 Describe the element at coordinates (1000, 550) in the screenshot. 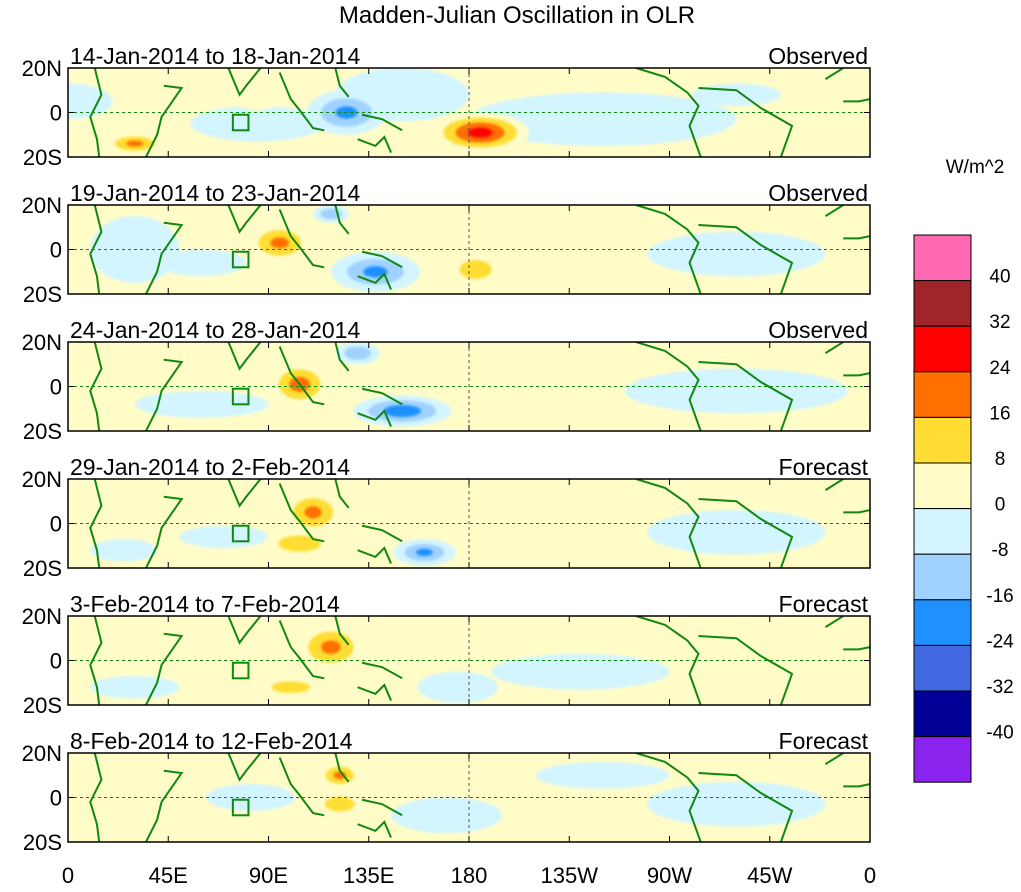

I see `colorbar-label: -8` at that location.